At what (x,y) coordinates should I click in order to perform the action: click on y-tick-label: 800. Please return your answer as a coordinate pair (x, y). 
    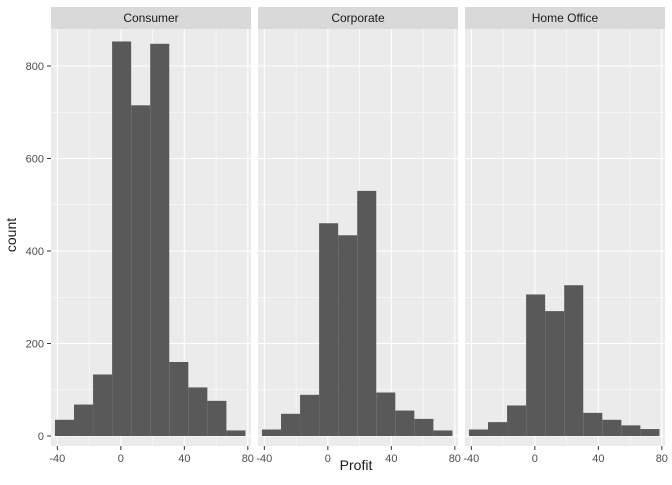
    Looking at the image, I should click on (35, 67).